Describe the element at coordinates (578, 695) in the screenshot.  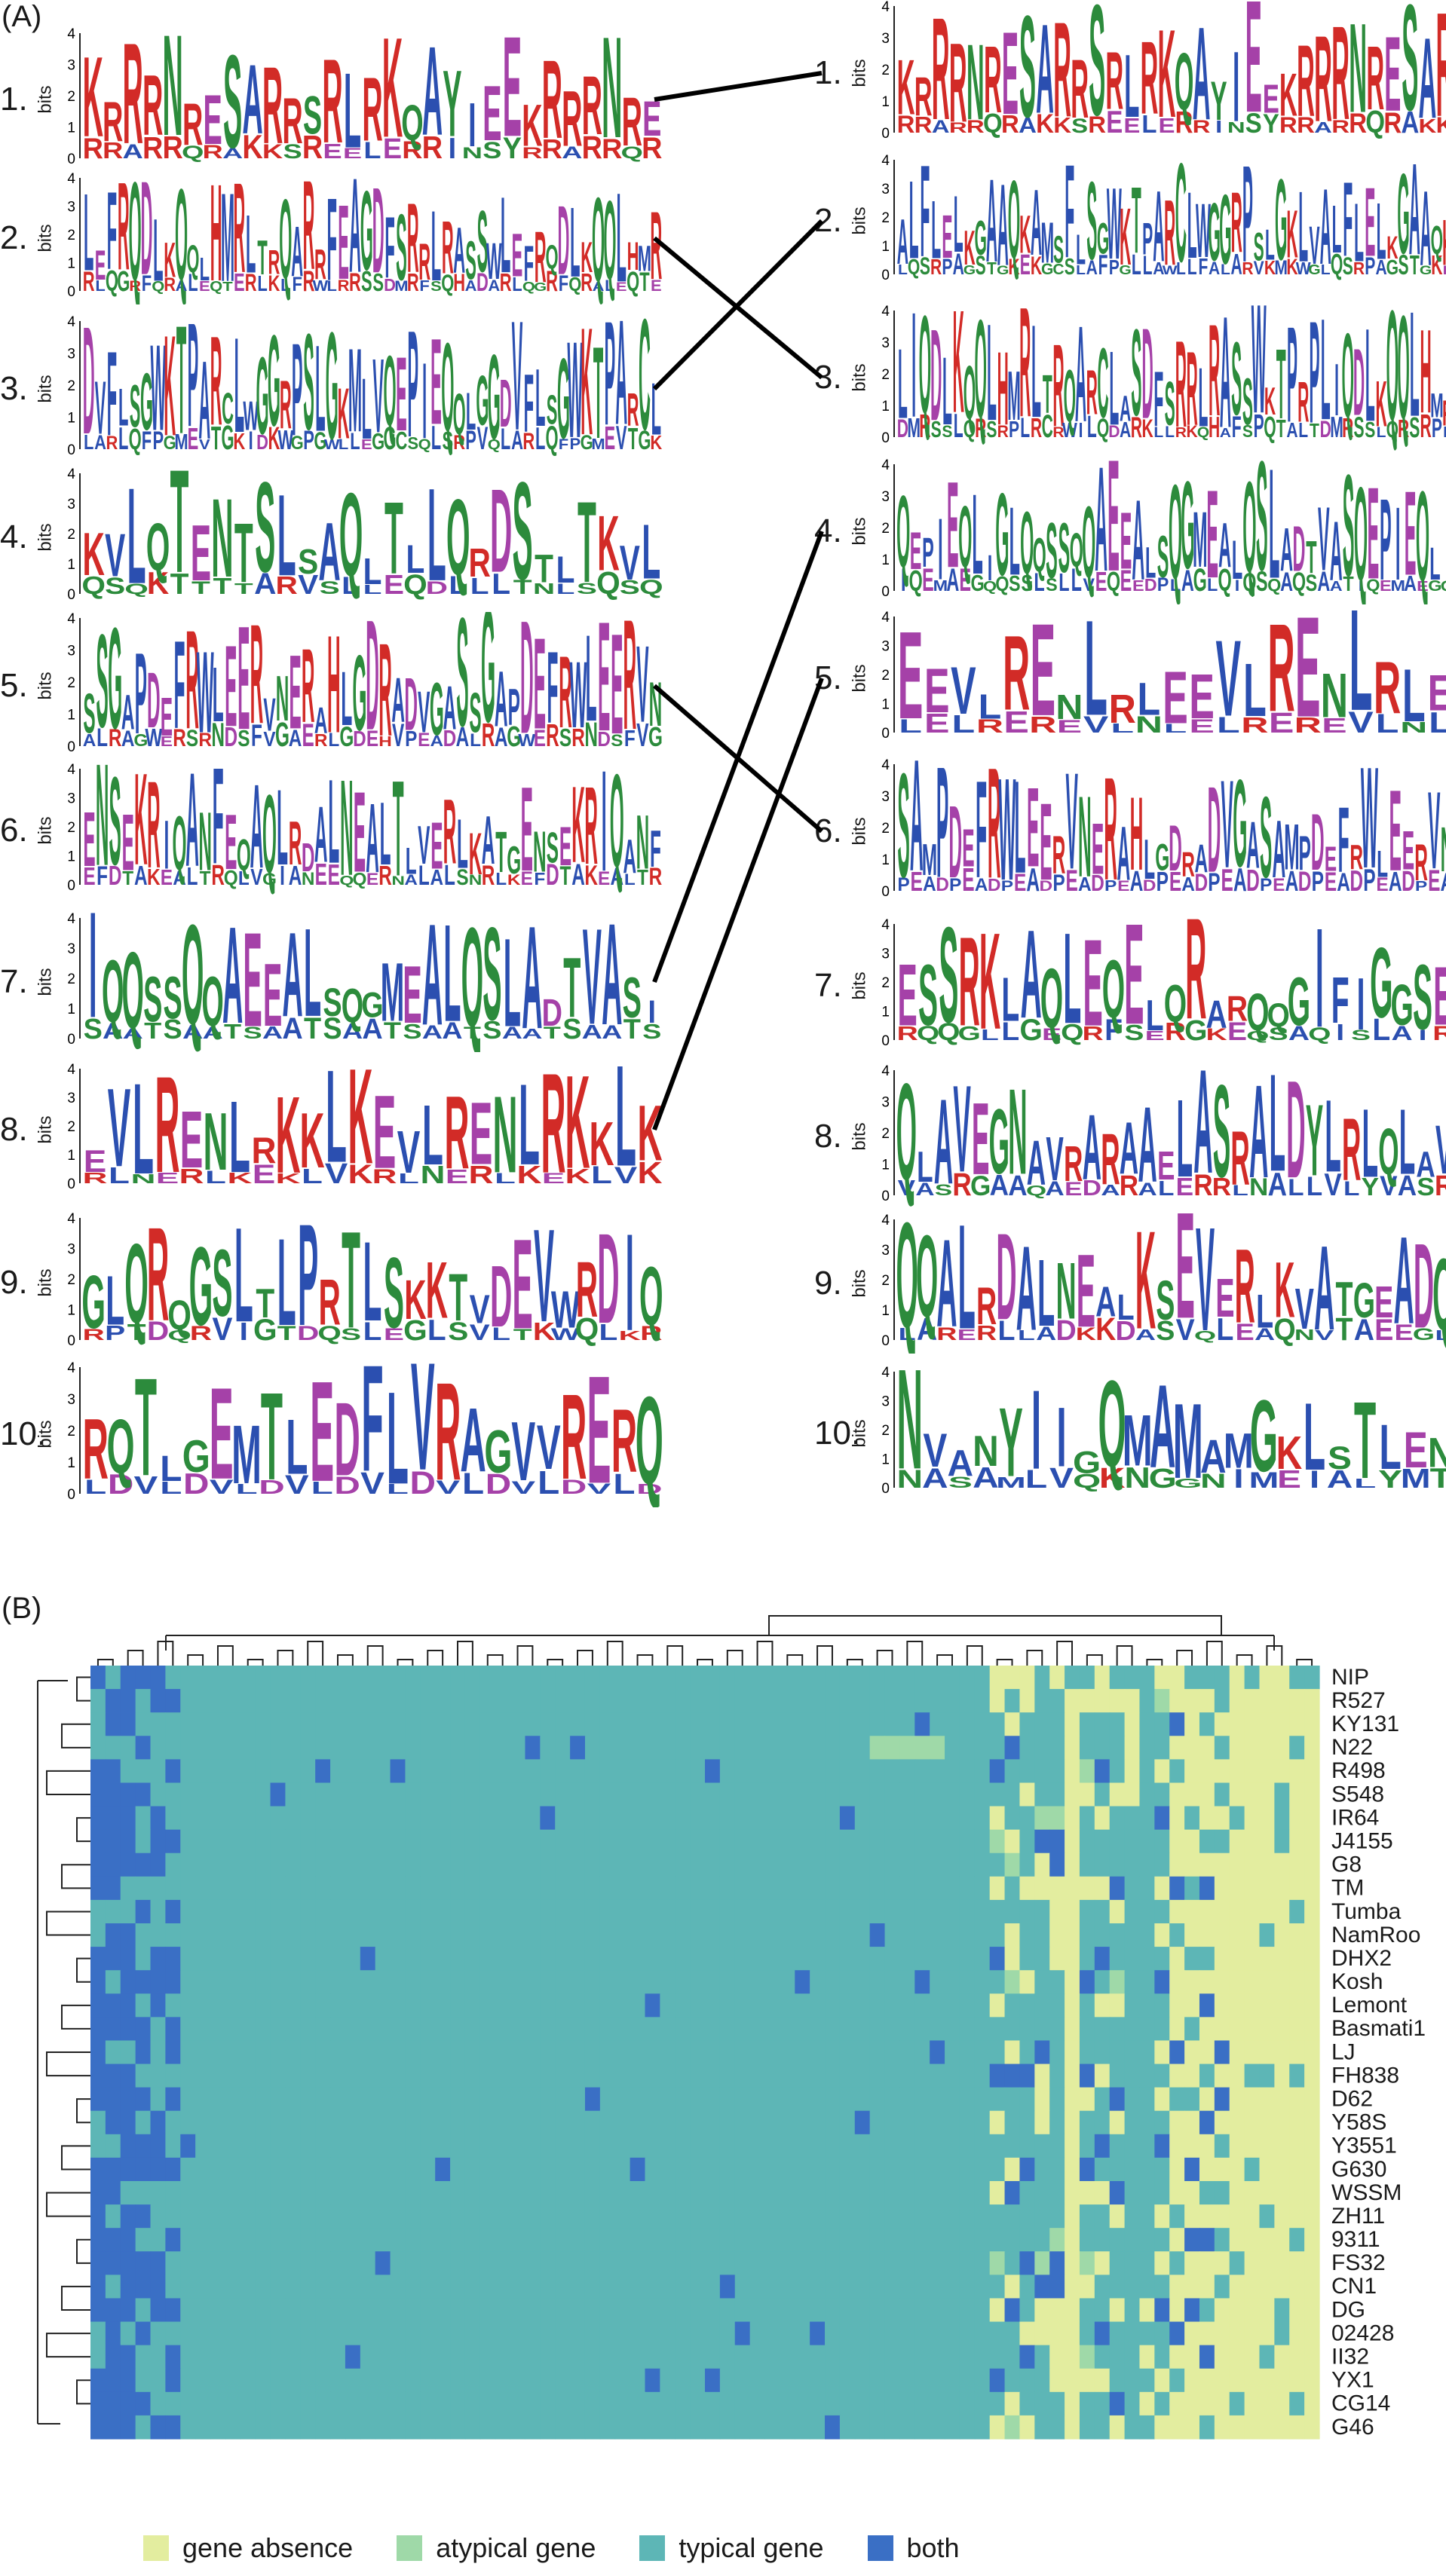
I see `logo-residue-glyph: W` at that location.